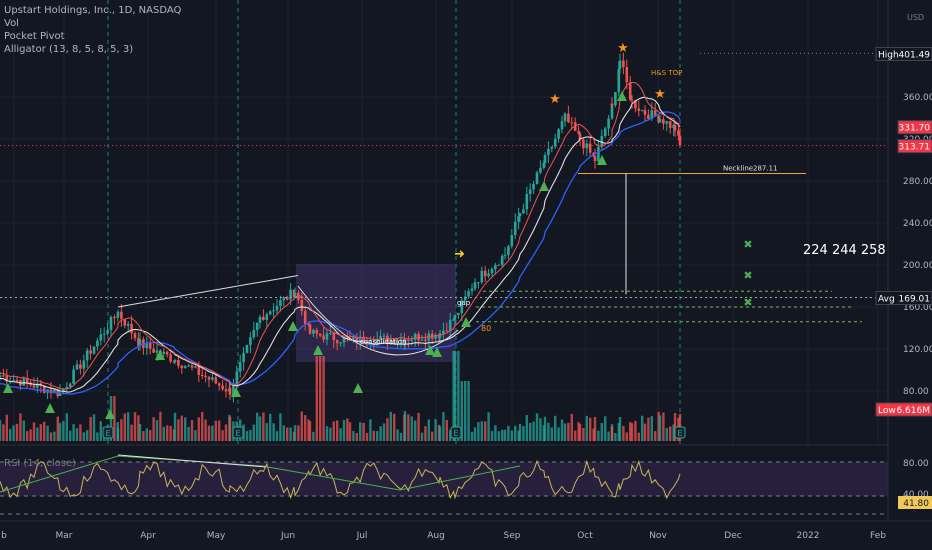 This screenshot has width=932, height=550. What do you see at coordinates (910, 275) in the screenshot?
I see `price-axis` at bounding box center [910, 275].